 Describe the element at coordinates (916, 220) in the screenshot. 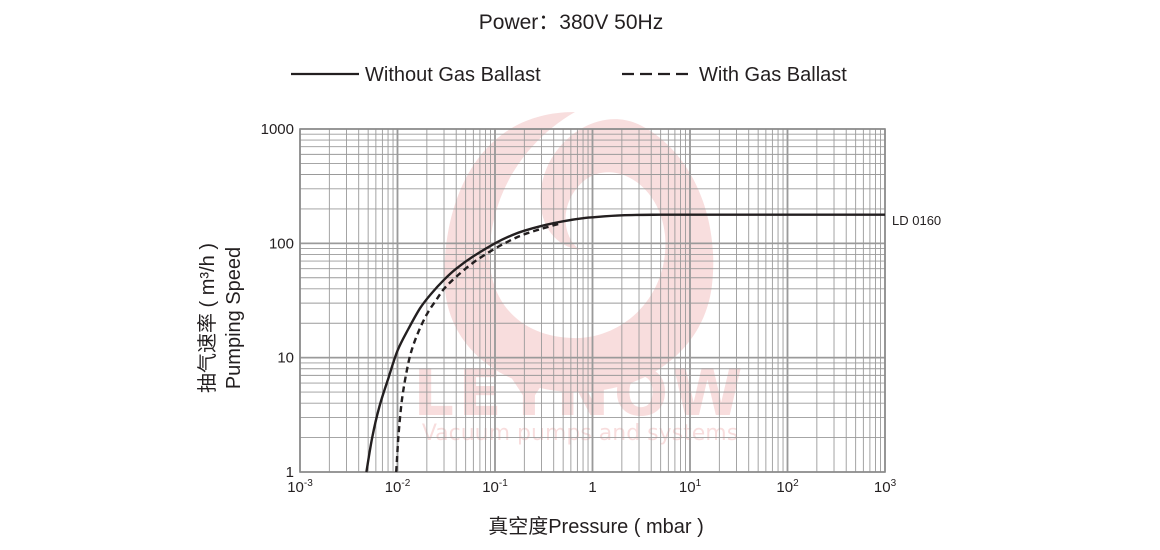

I see `series-end-label: LD 0160` at that location.